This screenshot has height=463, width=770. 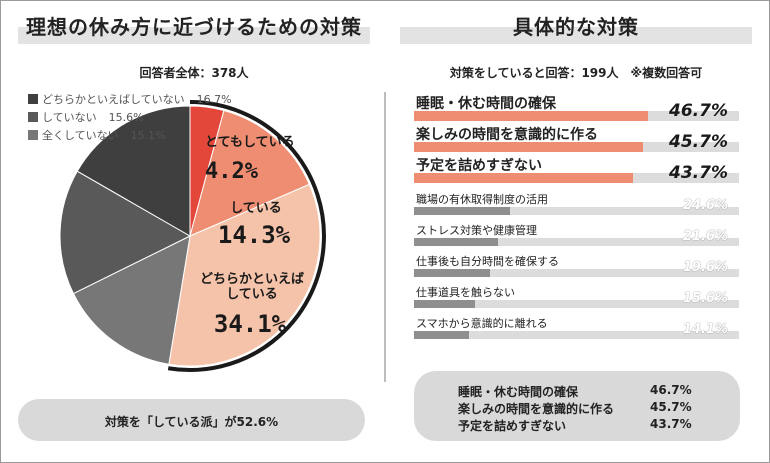 What do you see at coordinates (705, 236) in the screenshot?
I see `bar-value-label: 21.6%` at bounding box center [705, 236].